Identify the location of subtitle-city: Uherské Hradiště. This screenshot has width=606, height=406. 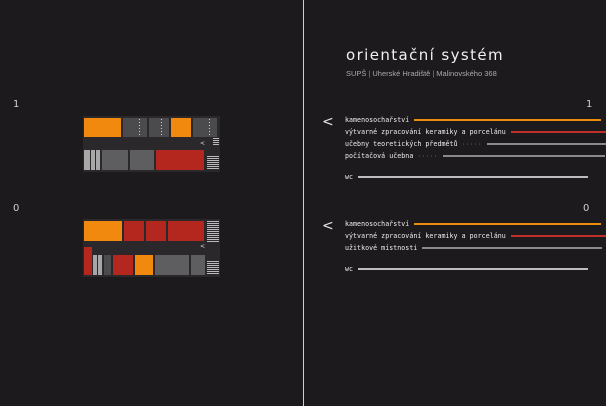
(401, 73).